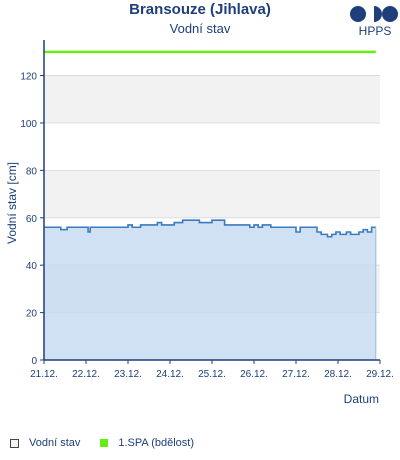  I want to click on x-tick-label: 23.12., so click(128, 374).